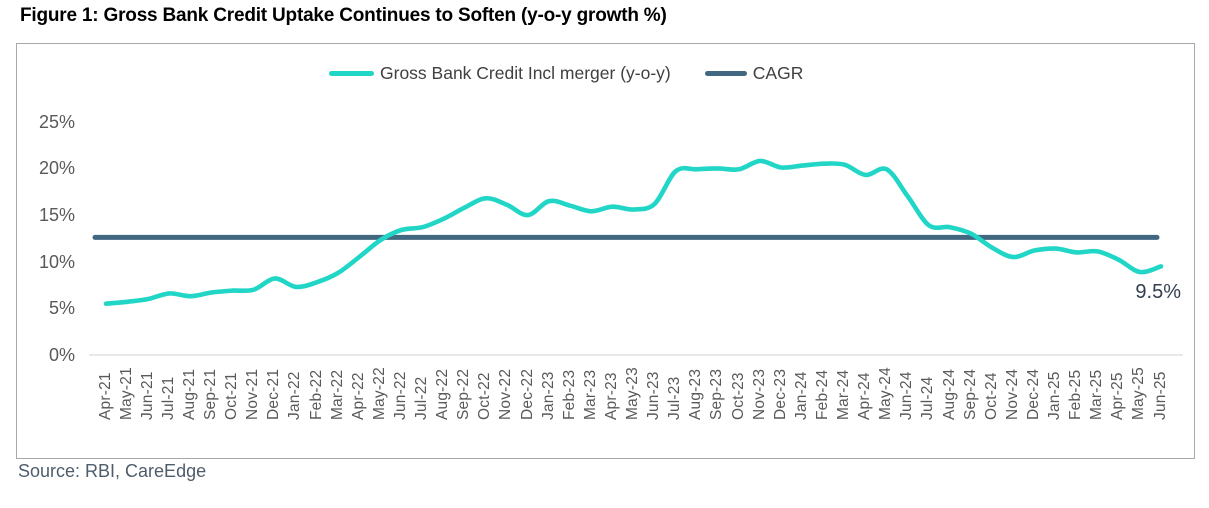 The height and width of the screenshot is (508, 1209). What do you see at coordinates (675, 398) in the screenshot?
I see `x-axis-tick-label: Jul-23` at bounding box center [675, 398].